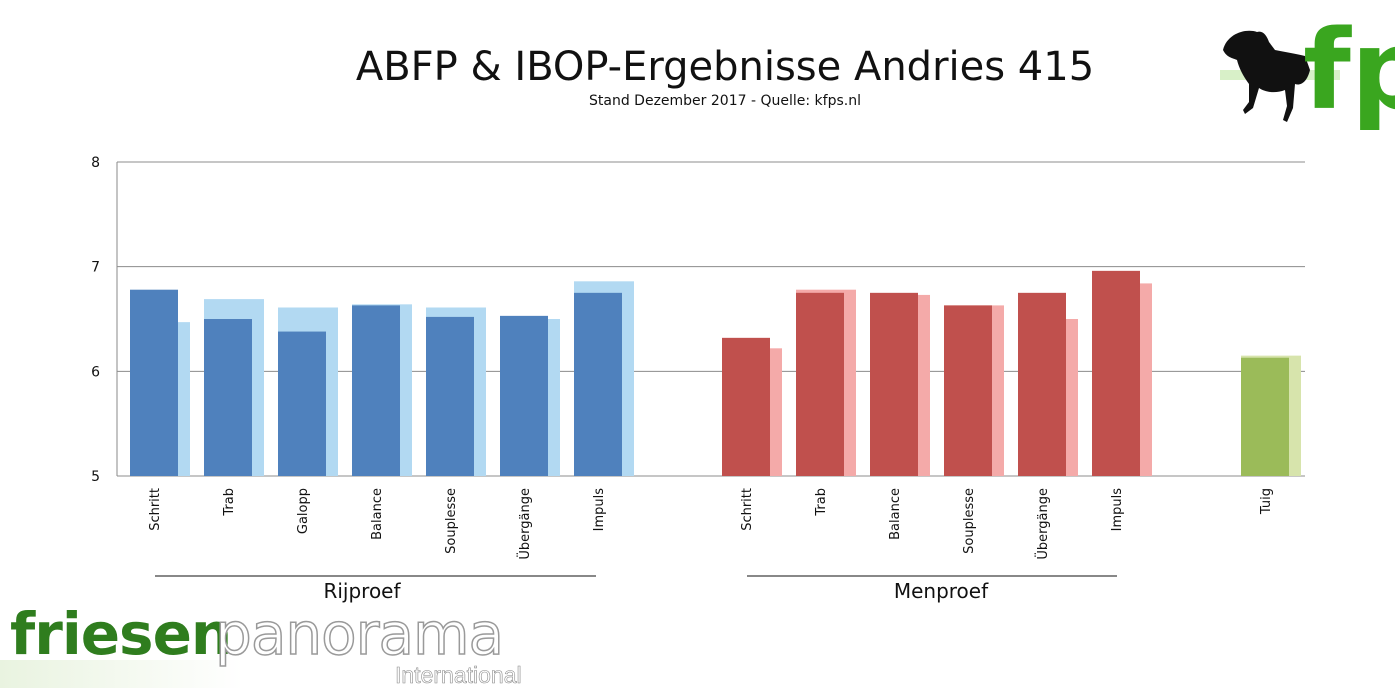  What do you see at coordinates (95, 477) in the screenshot?
I see `y-tick-label: 5` at bounding box center [95, 477].